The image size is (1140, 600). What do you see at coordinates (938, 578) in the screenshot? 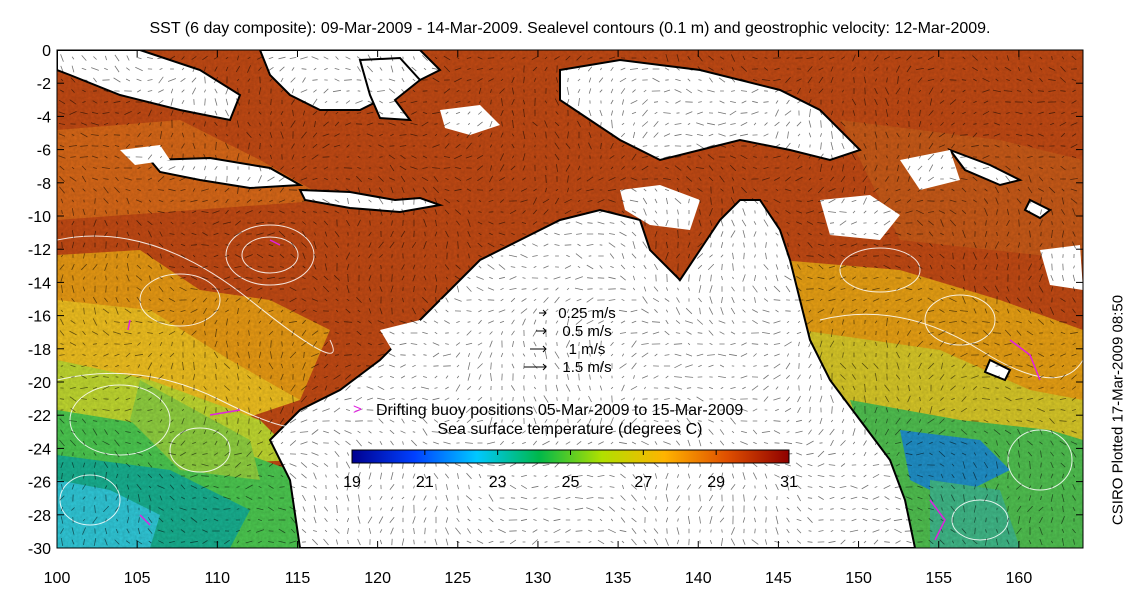
I see `x-tick-label: 155` at bounding box center [938, 578].